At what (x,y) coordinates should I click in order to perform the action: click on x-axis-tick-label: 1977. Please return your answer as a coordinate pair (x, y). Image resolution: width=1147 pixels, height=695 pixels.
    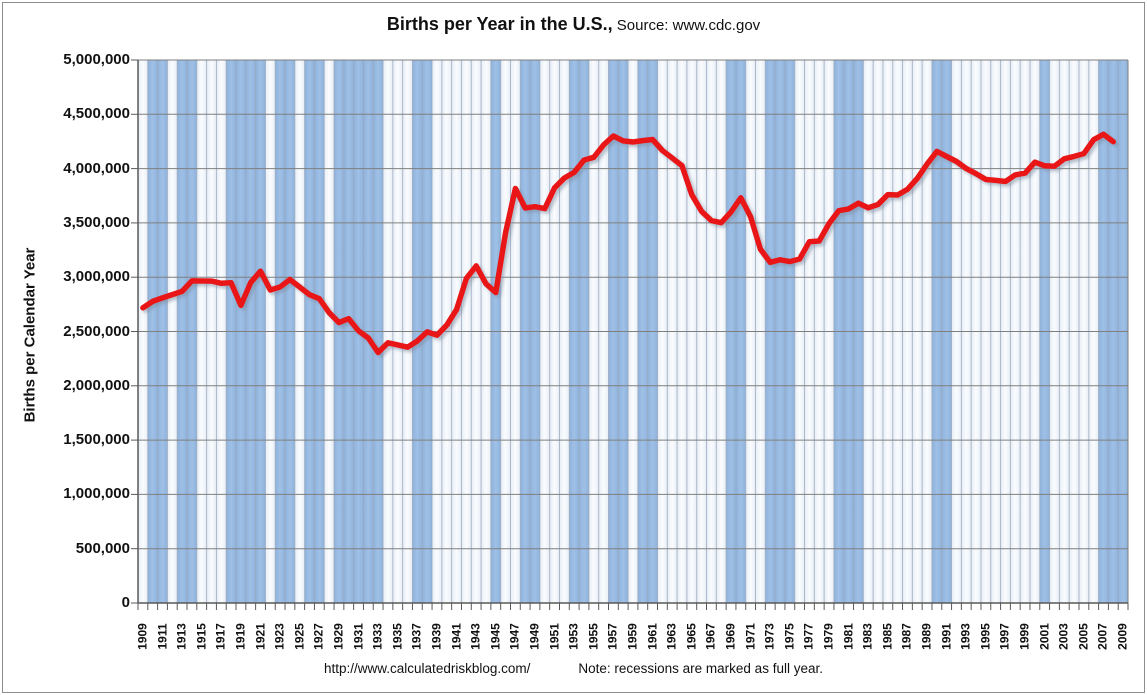
    Looking at the image, I should click on (808, 636).